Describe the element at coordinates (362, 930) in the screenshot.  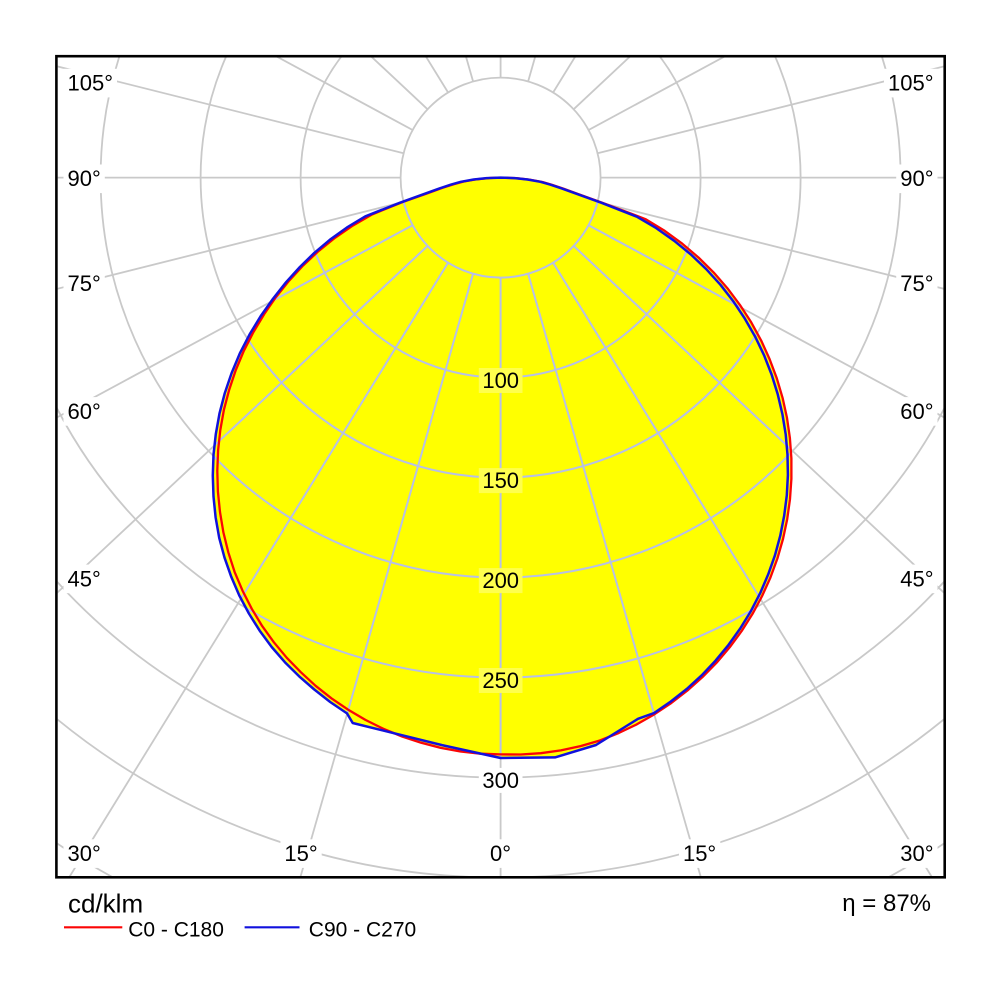
I see `svg-text: C90 - C270` at that location.